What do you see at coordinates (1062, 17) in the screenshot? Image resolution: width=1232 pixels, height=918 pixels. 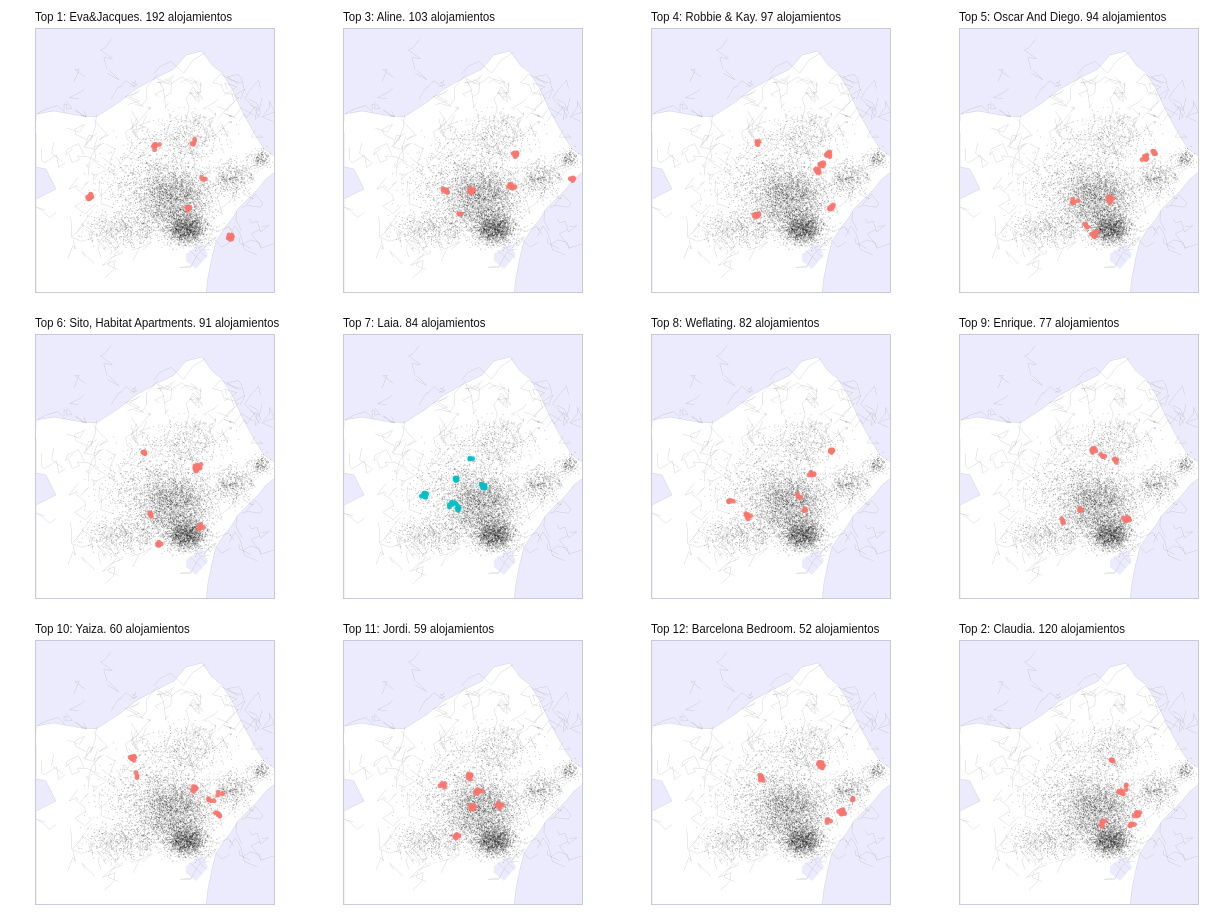 I see `panel-title: Top 5: Oscar And Diego. 94 alojamientos` at bounding box center [1062, 17].